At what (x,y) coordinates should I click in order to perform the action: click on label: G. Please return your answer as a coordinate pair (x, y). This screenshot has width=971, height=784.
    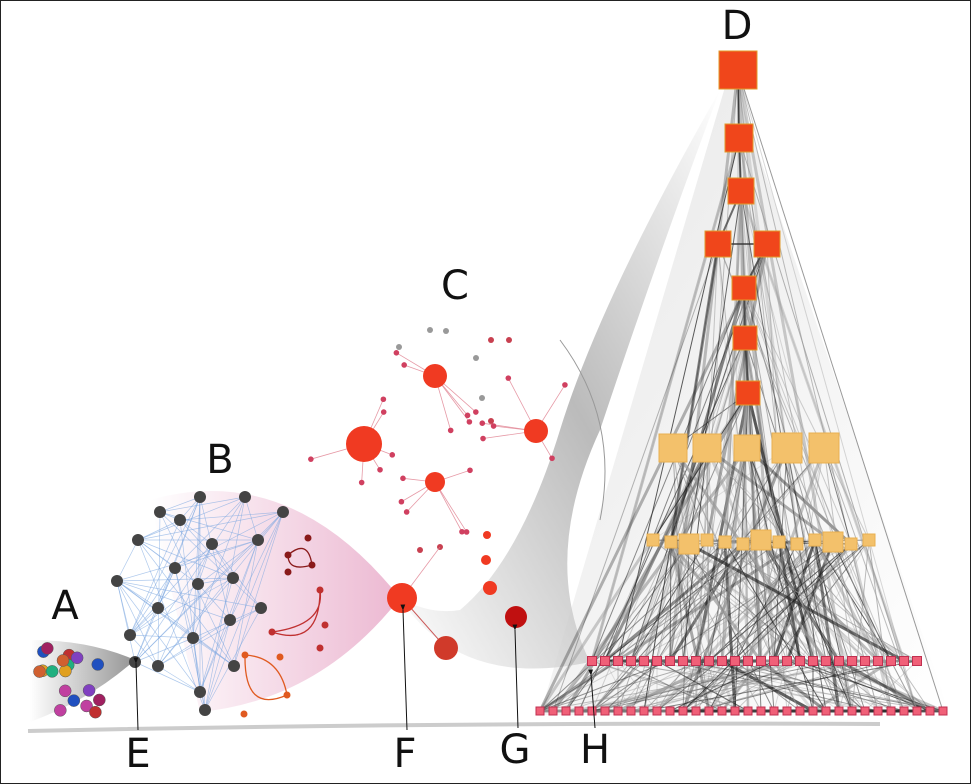
    Looking at the image, I should click on (515, 750).